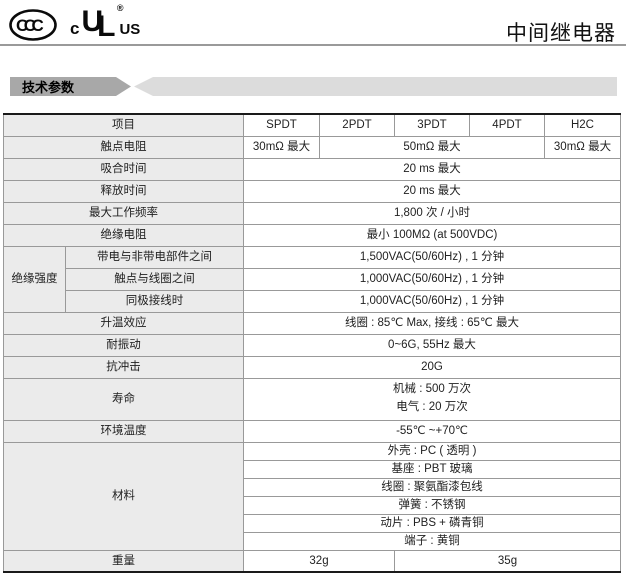 This screenshot has width=626, height=587. I want to click on row-dielectric-same-pole: 同极接线时 1,000VAC(50/60Hz) , 1 分钟, so click(312, 301).